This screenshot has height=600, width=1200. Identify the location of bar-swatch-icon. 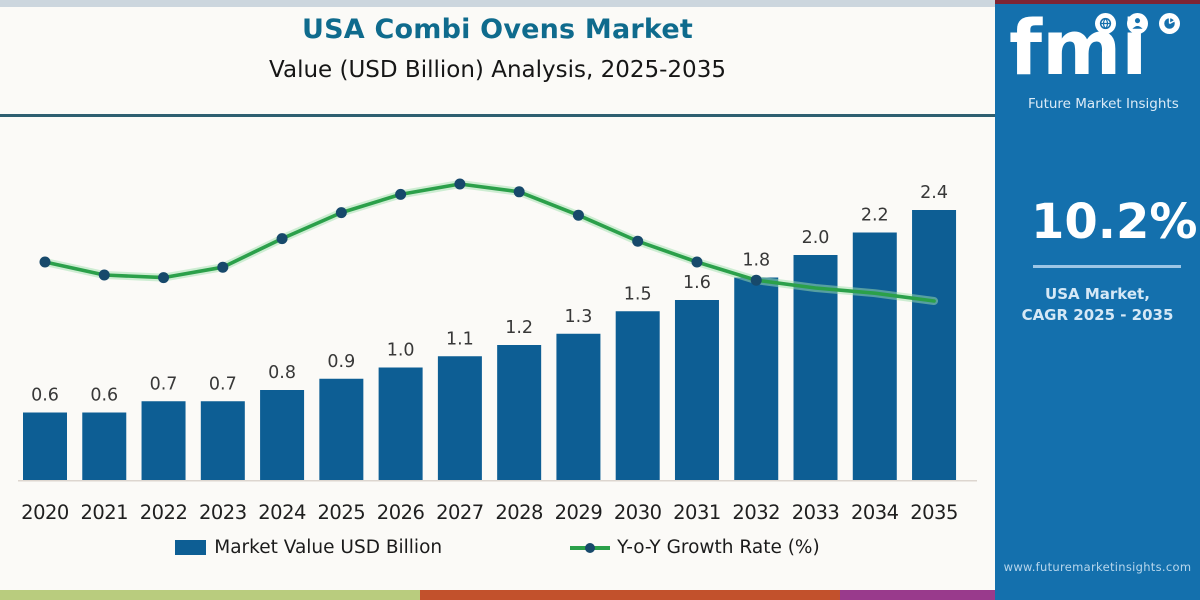
(191, 547).